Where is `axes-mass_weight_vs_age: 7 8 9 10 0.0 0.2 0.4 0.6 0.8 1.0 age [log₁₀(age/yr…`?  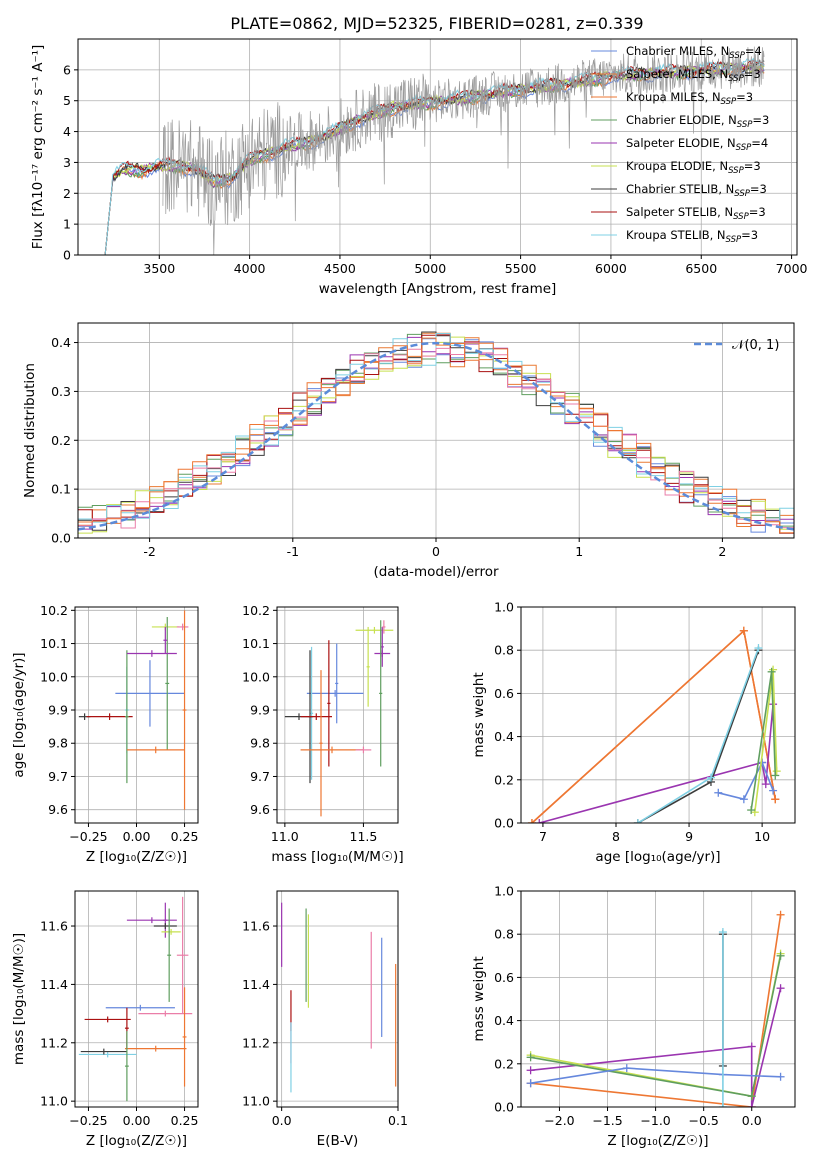
axes-mass_weight_vs_age: 7 8 9 10 0.0 0.2 0.4 0.6 0.8 1.0 age [log₁₀(age/yr… is located at coordinates (633, 732).